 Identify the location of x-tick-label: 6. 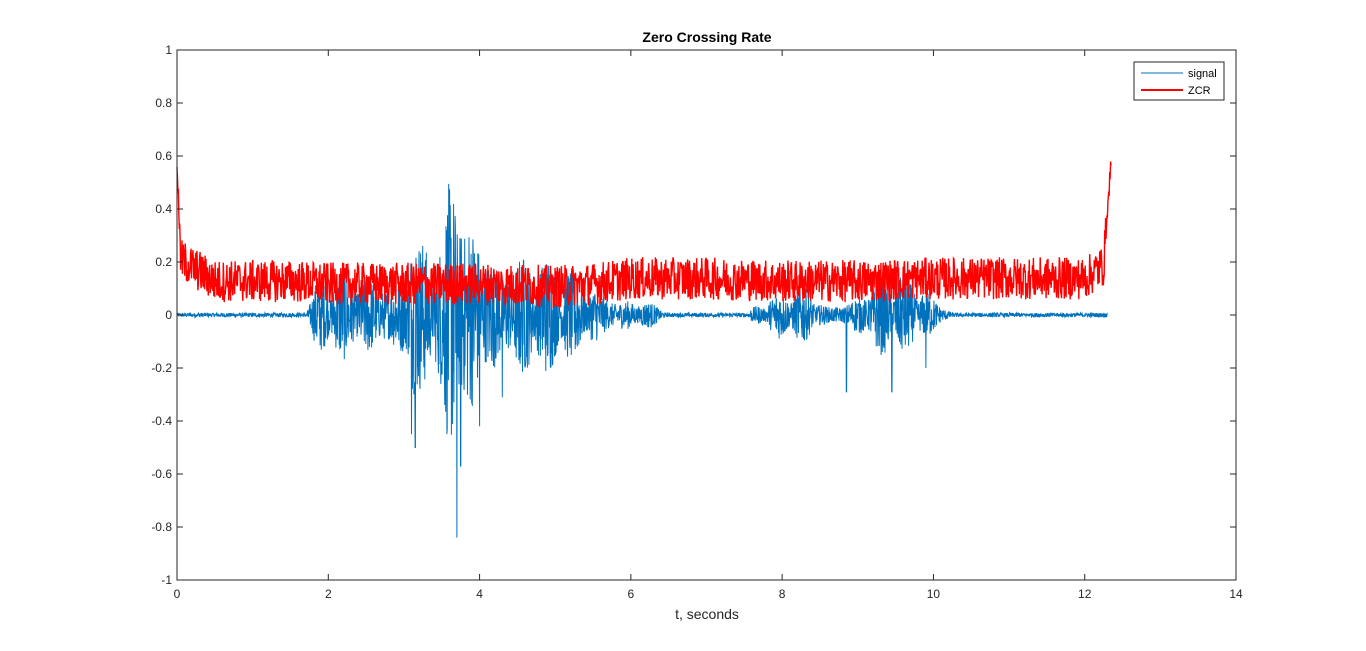
(631, 594).